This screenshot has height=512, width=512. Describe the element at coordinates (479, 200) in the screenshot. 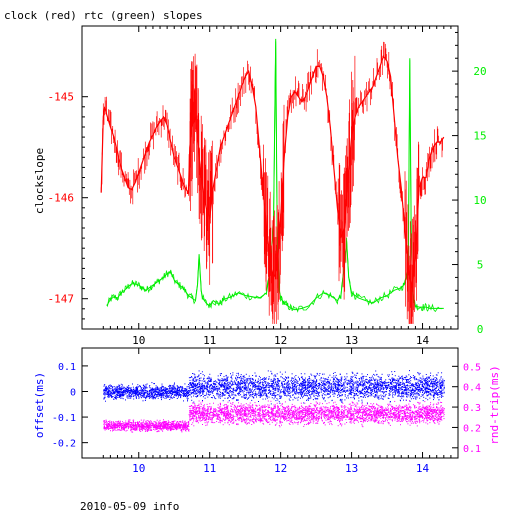

I see `top-y2-tick-label: 10` at that location.